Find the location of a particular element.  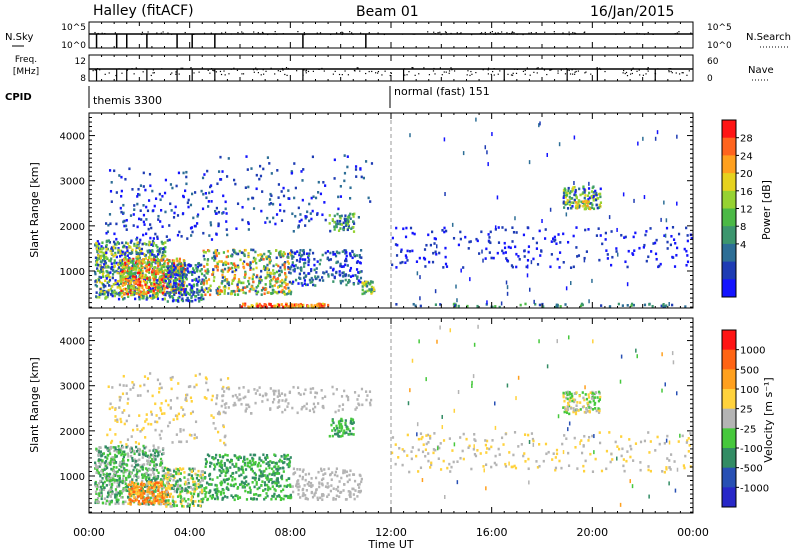

nsearch-tick-high: 10^5 is located at coordinates (719, 28).